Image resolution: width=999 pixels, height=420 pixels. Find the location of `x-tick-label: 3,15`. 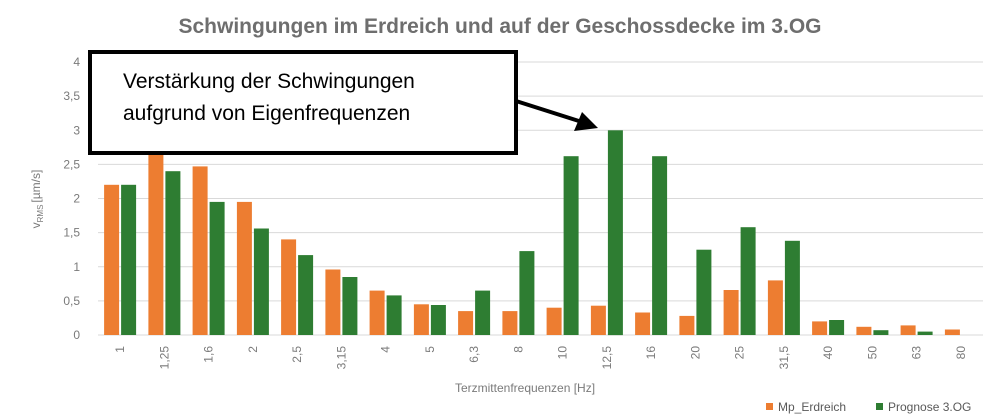

x-tick-label: 3,15 is located at coordinates (341, 358).